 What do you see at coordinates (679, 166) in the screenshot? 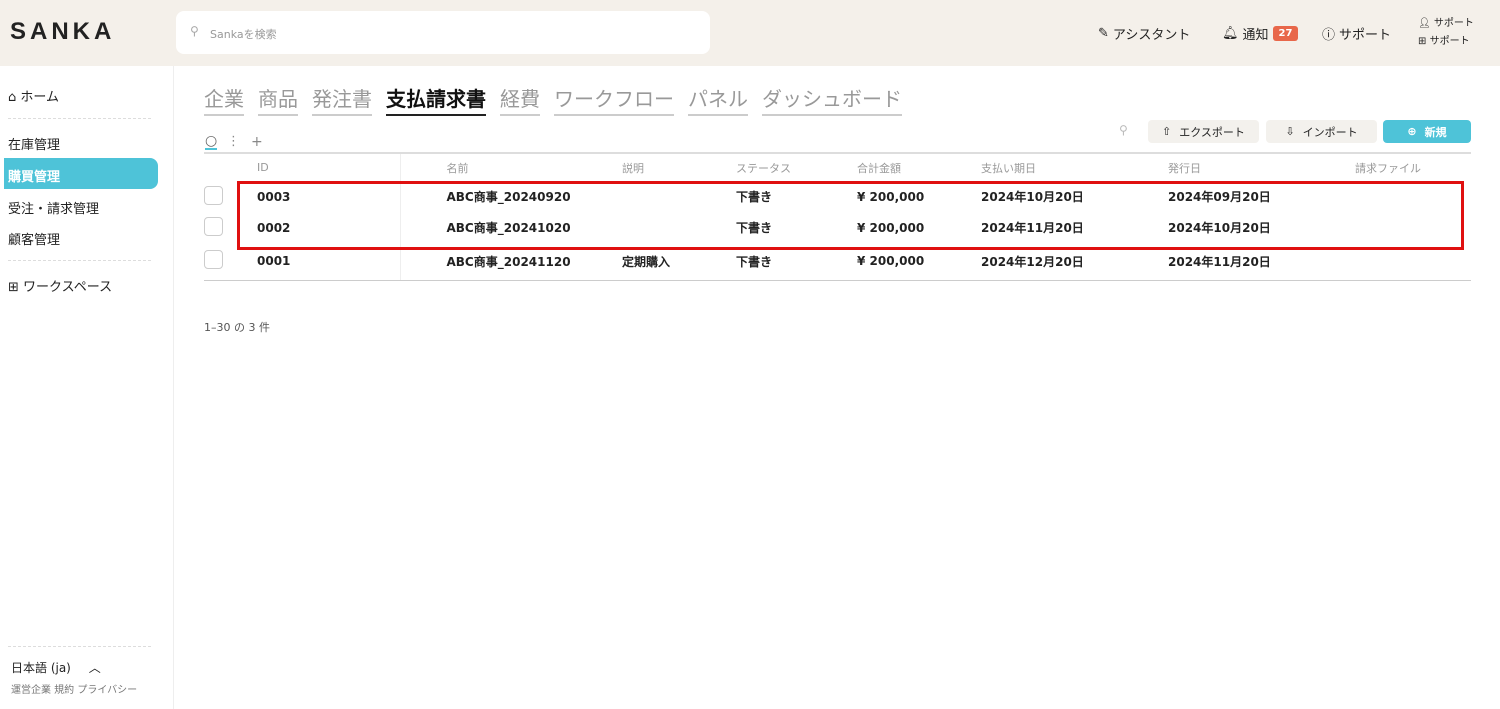
I see `header-description: 説明` at bounding box center [679, 166].